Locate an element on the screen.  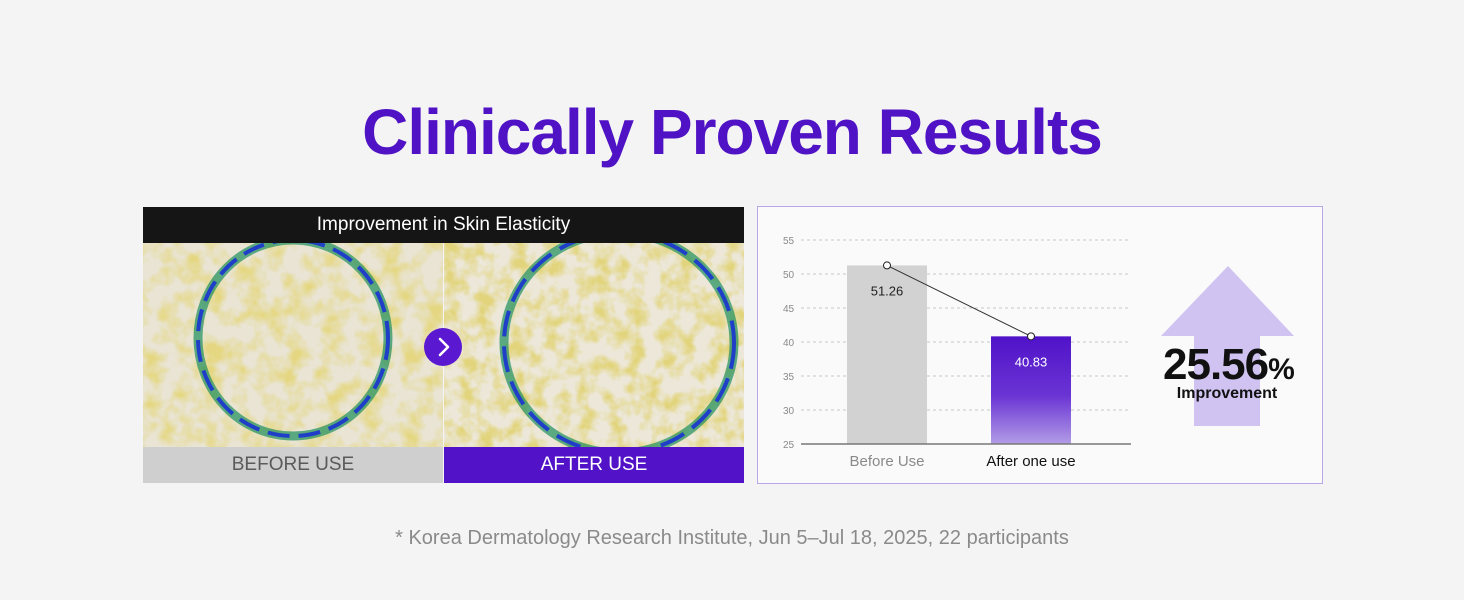
improvement-unit: % is located at coordinates (1281, 369).